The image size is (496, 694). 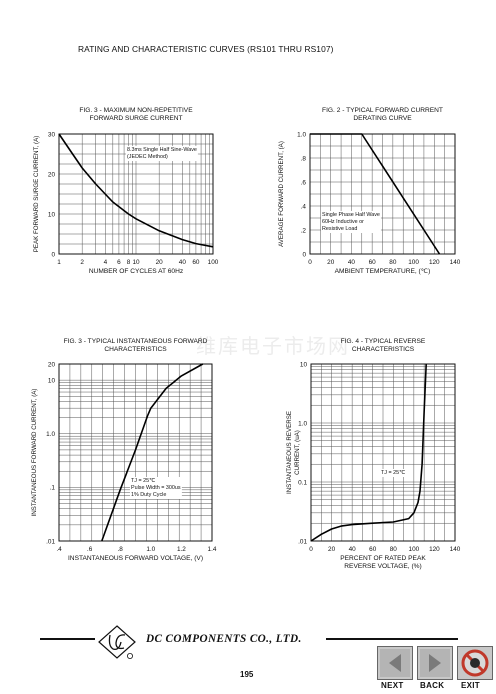 What do you see at coordinates (392, 685) in the screenshot?
I see `next-label: NEXT` at bounding box center [392, 685].